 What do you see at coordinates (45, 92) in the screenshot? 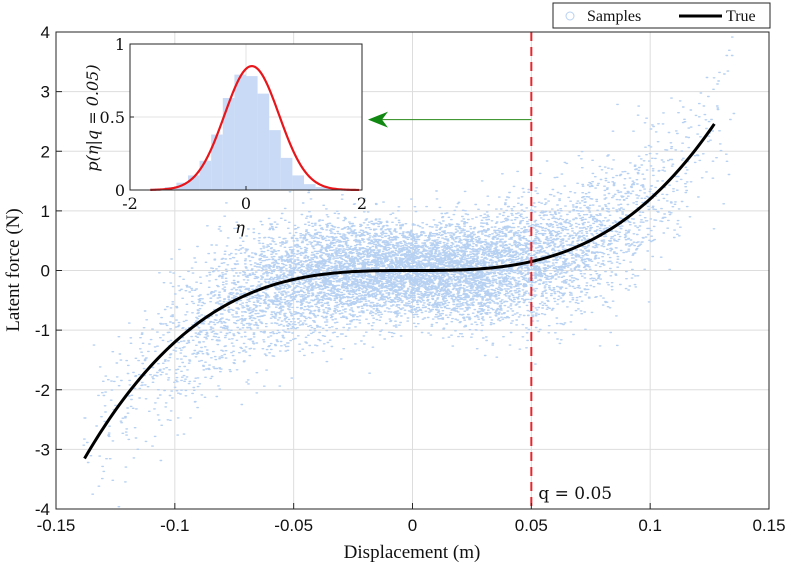
I see `y-tick-label: 3` at bounding box center [45, 92].